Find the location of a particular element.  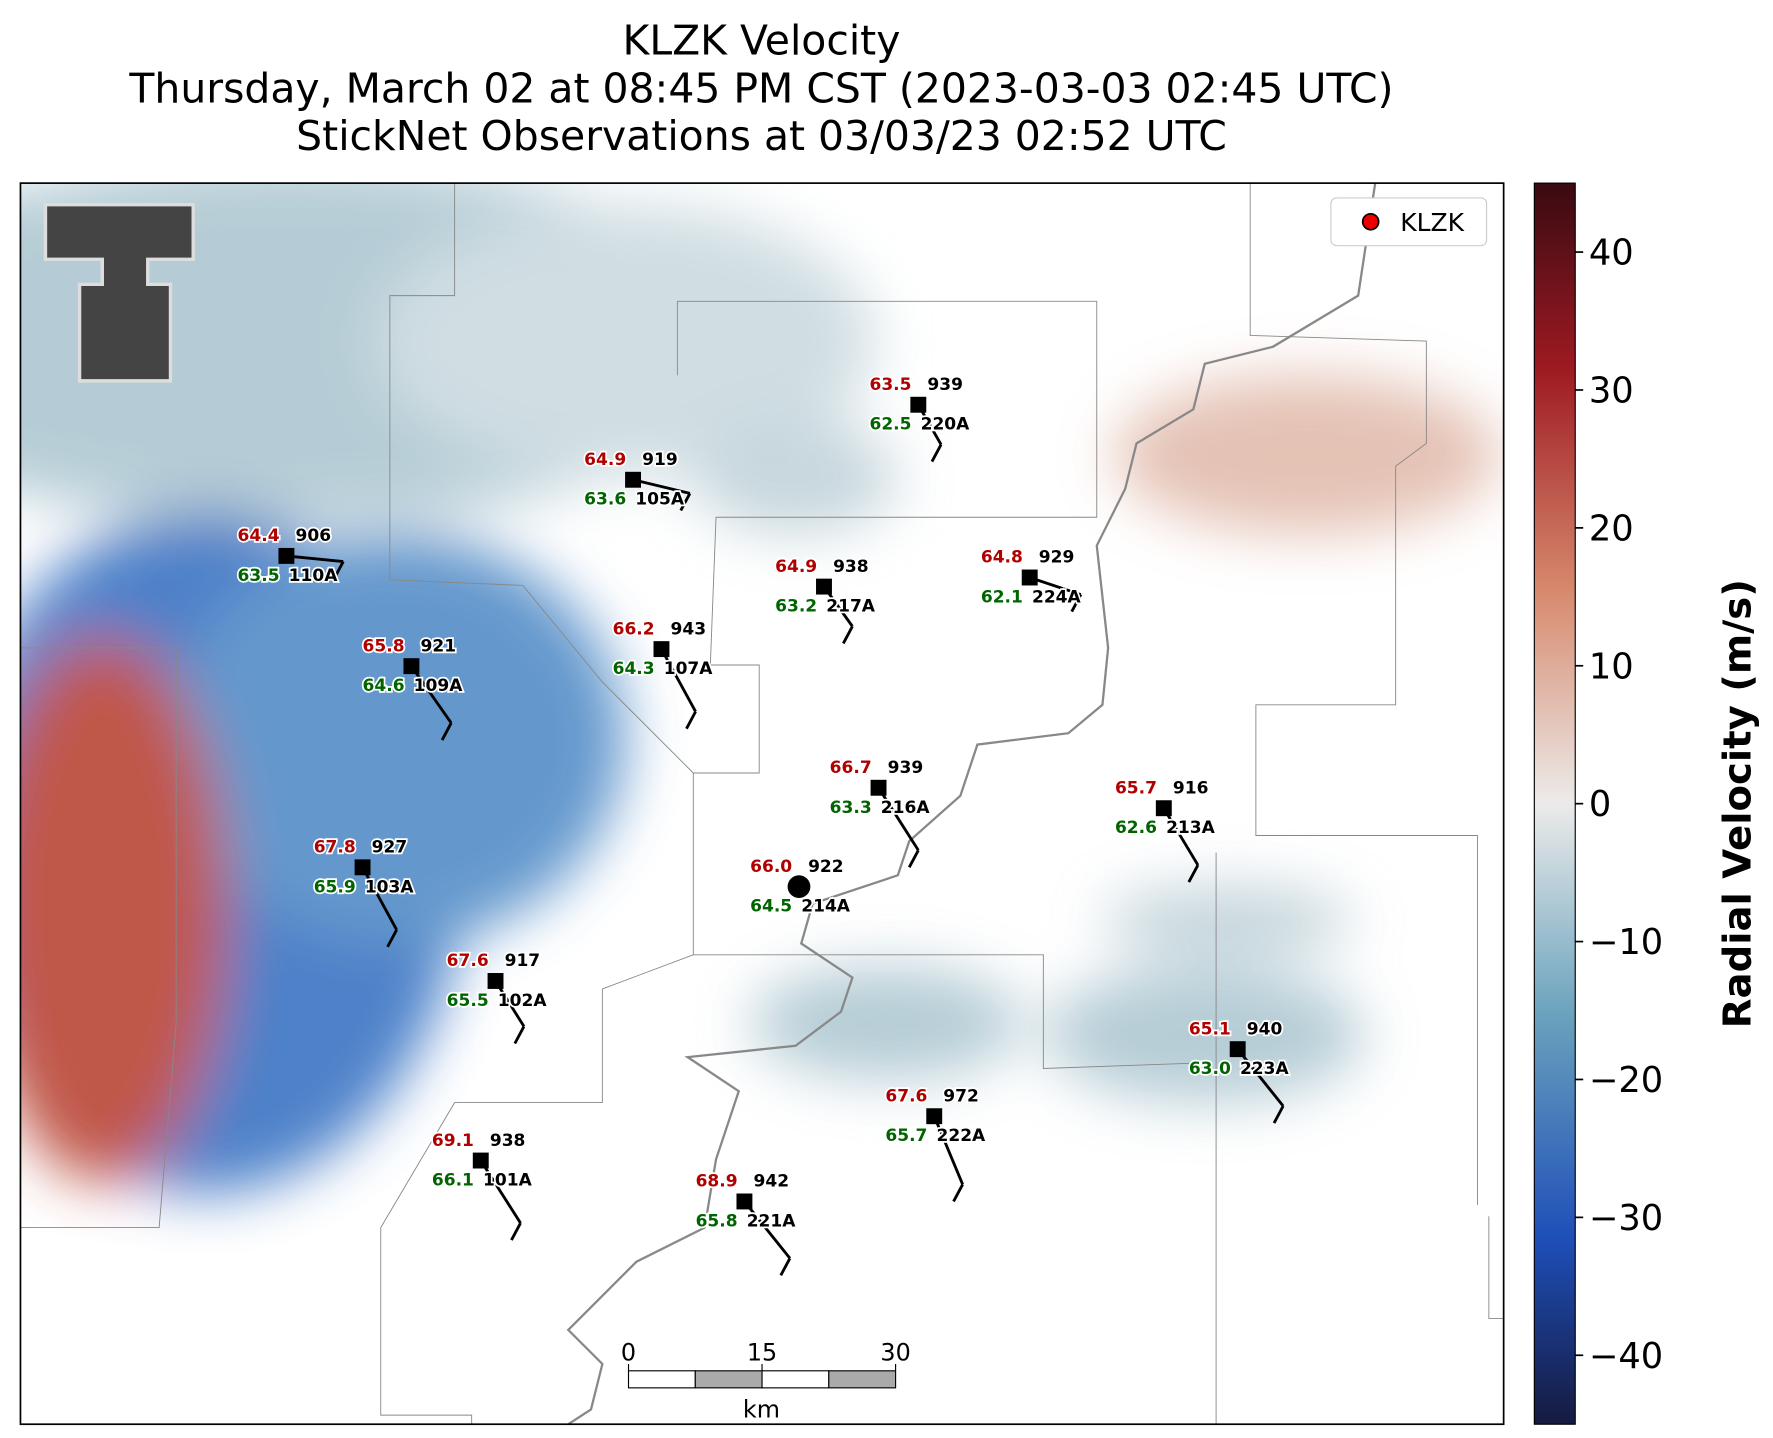

station: 67.6 972 65.7 222A is located at coordinates (936, 1144).